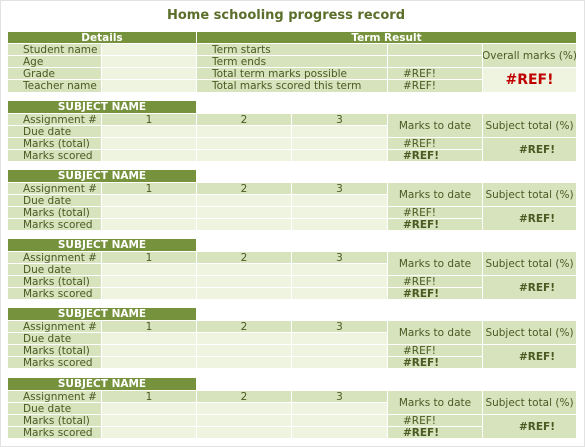  Describe the element at coordinates (292, 61) in the screenshot. I see `term-label: Term ends` at that location.